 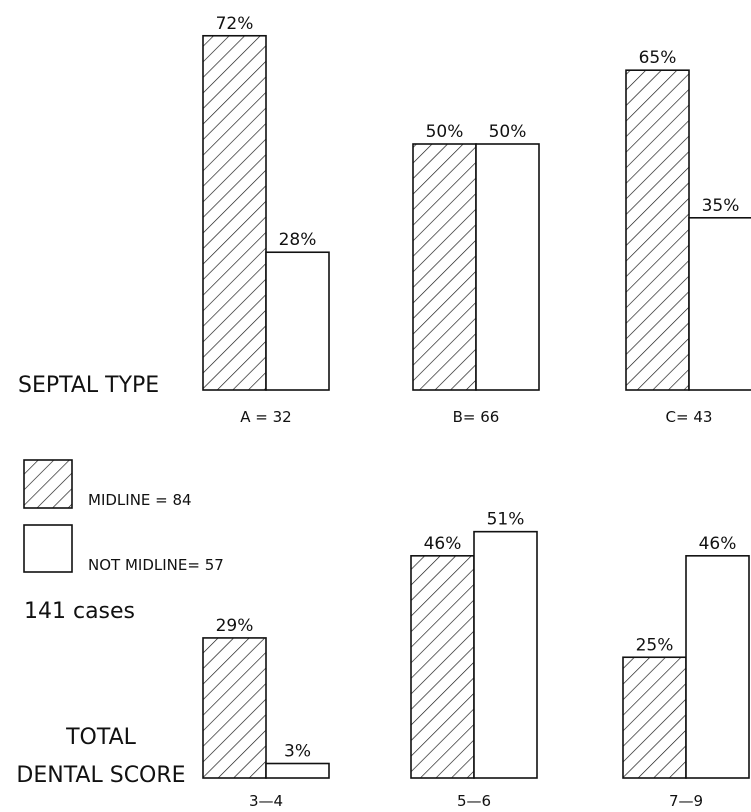 I want to click on legend-not-midline-swatch, so click(x=48, y=548).